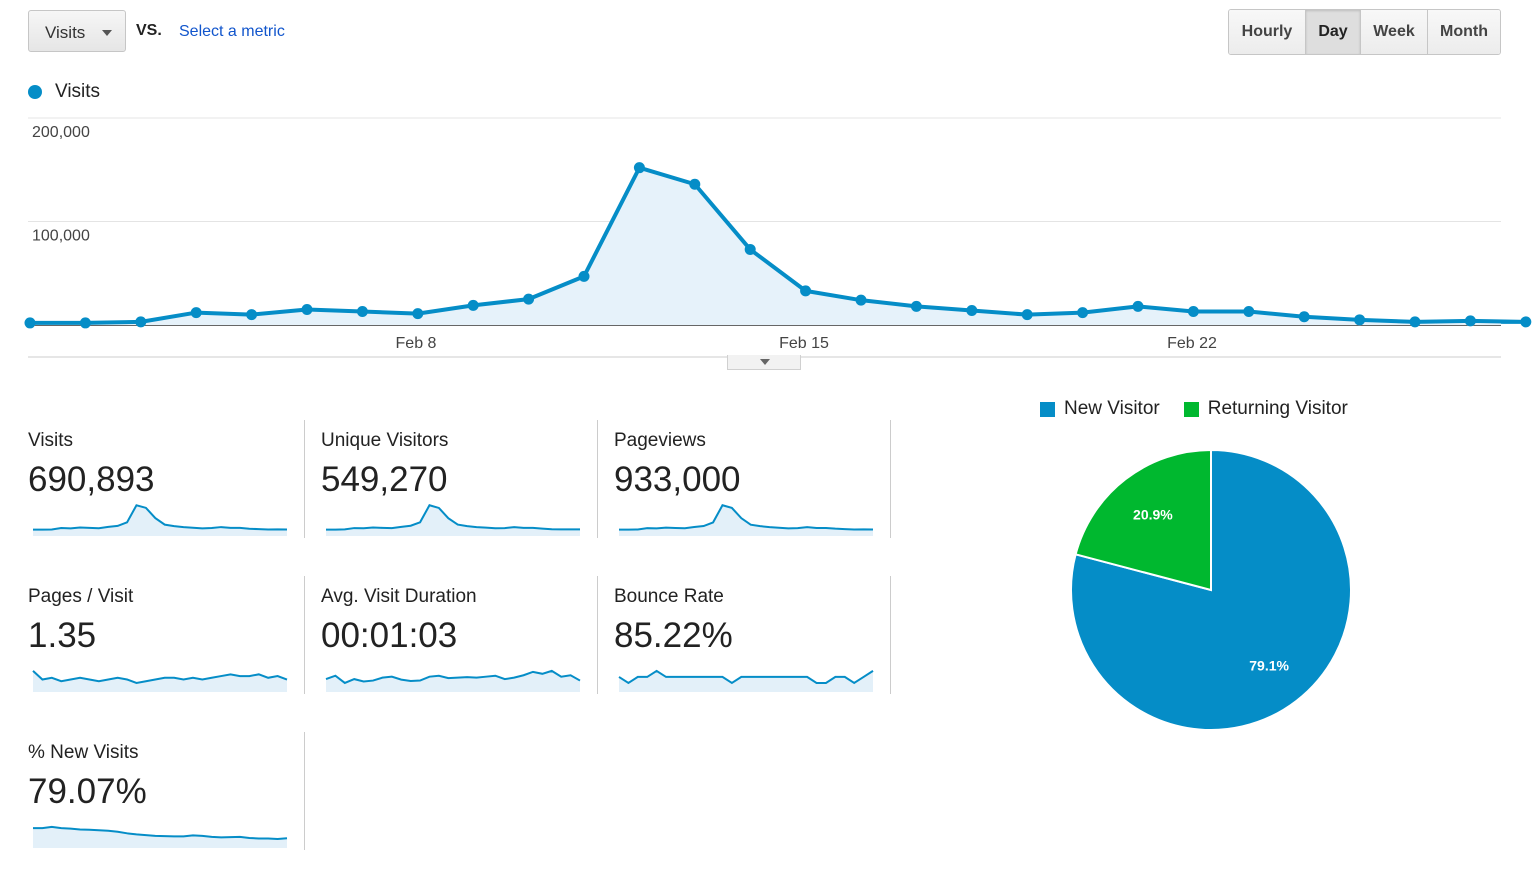  Describe the element at coordinates (61, 236) in the screenshot. I see `y-tick-label: 100,000` at that location.